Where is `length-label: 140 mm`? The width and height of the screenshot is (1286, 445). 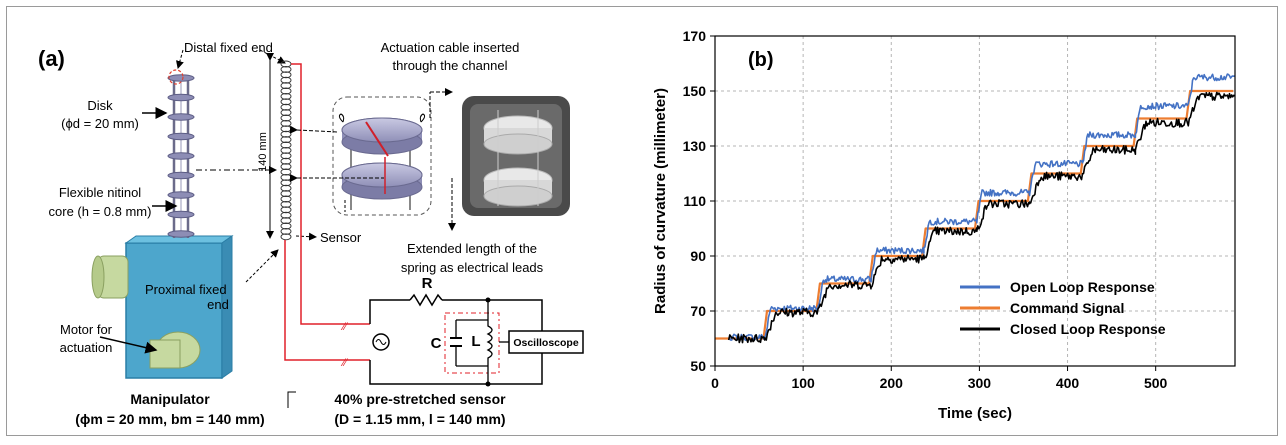 length-label: 140 mm is located at coordinates (263, 152).